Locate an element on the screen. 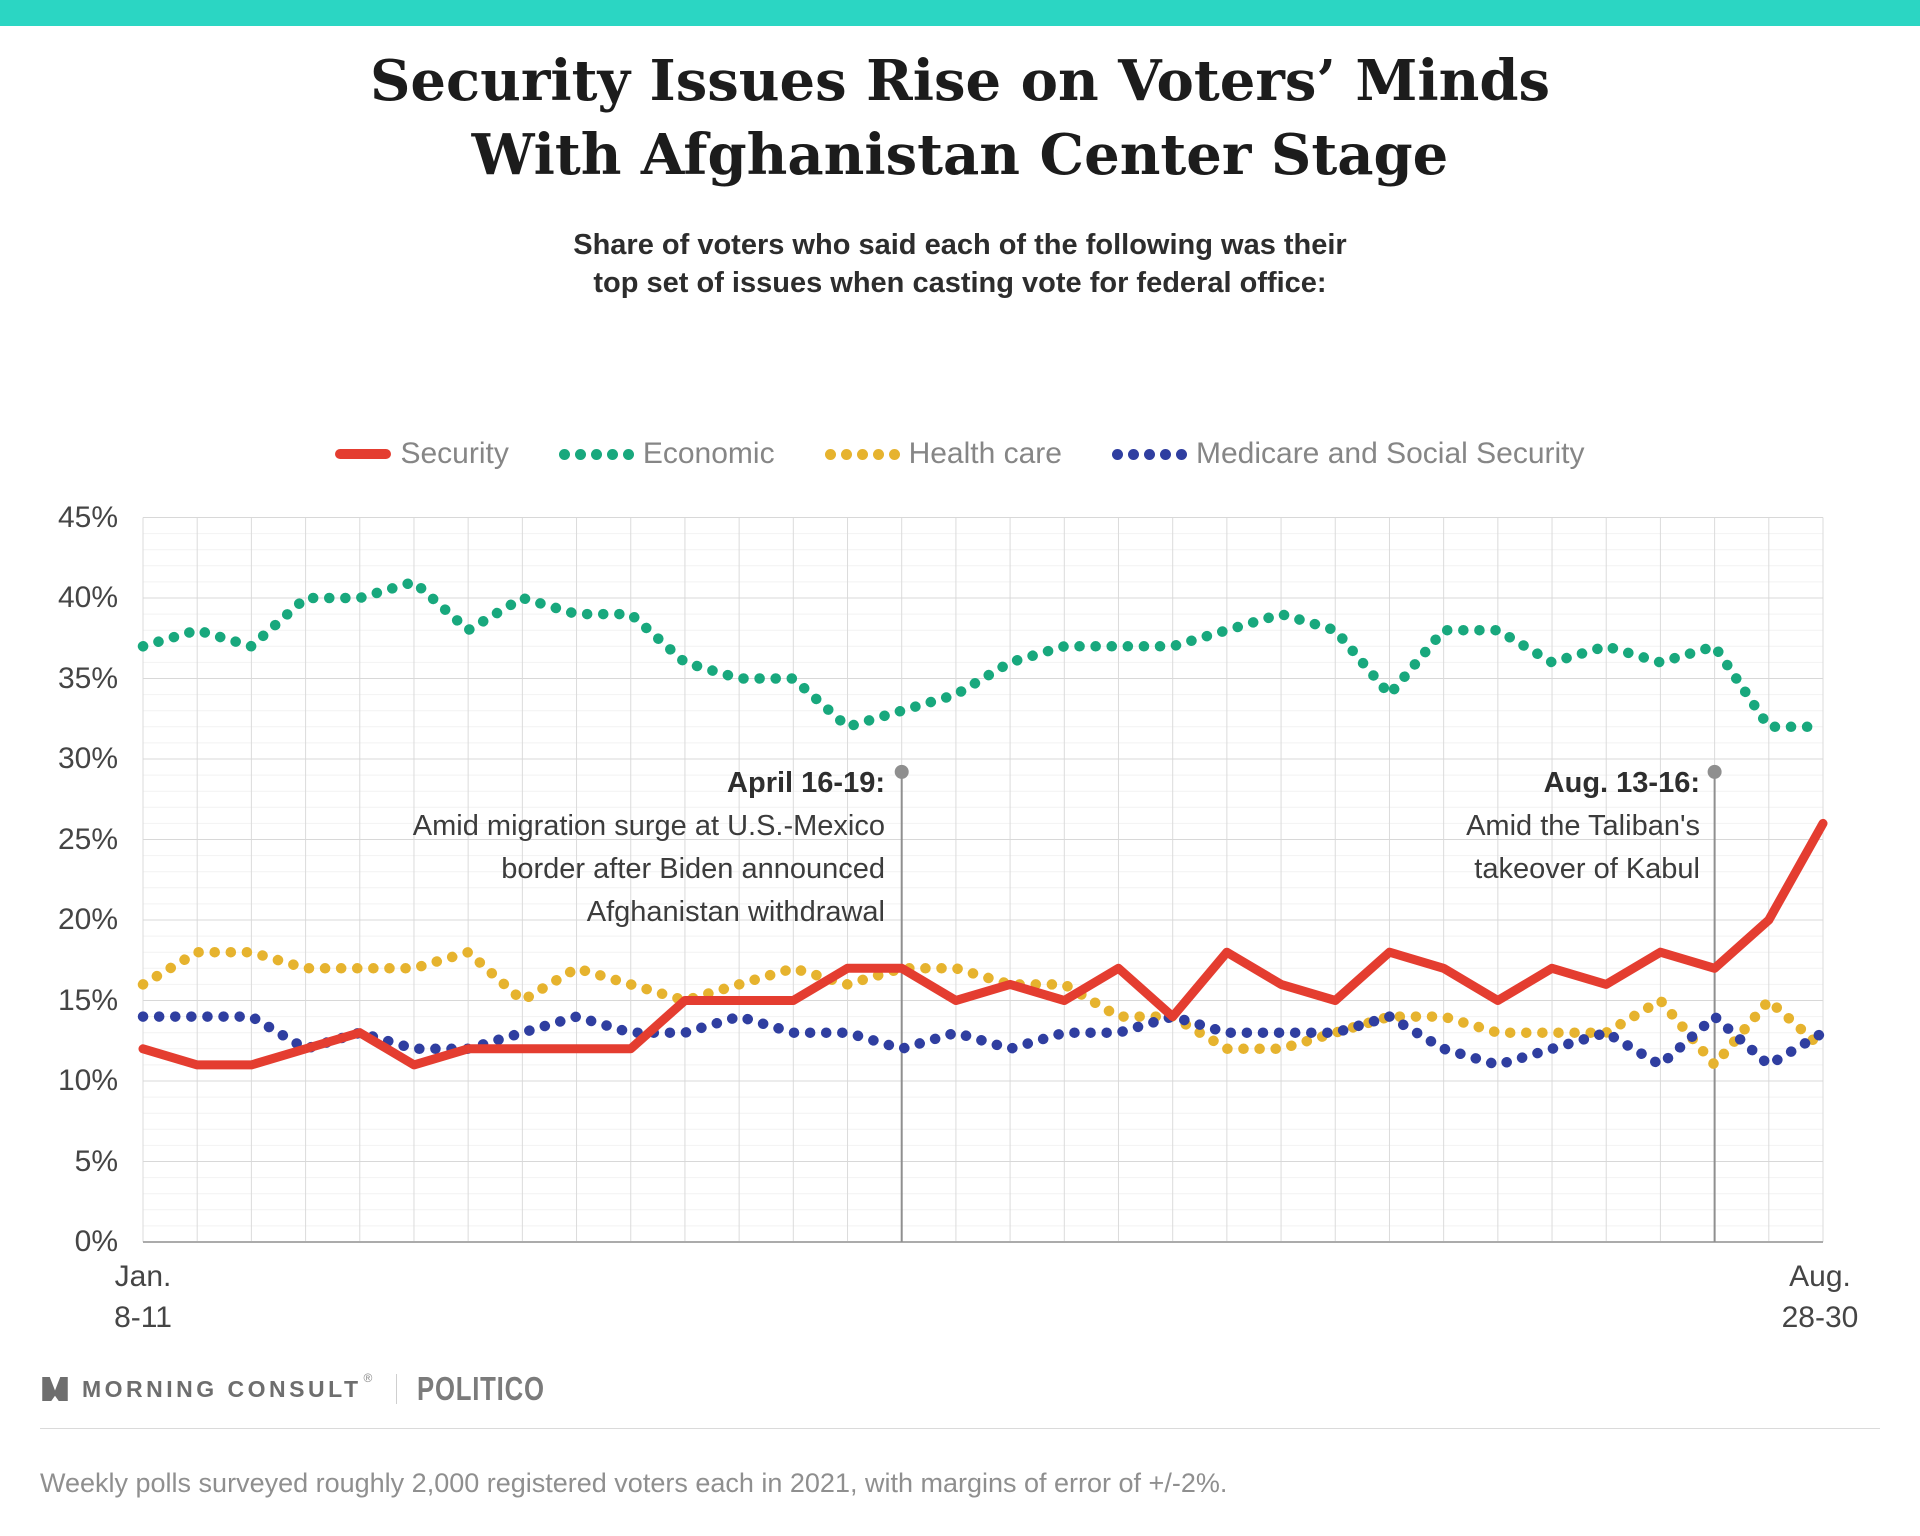  legend-item-medicare: Medicare and Social Security is located at coordinates (1348, 454).